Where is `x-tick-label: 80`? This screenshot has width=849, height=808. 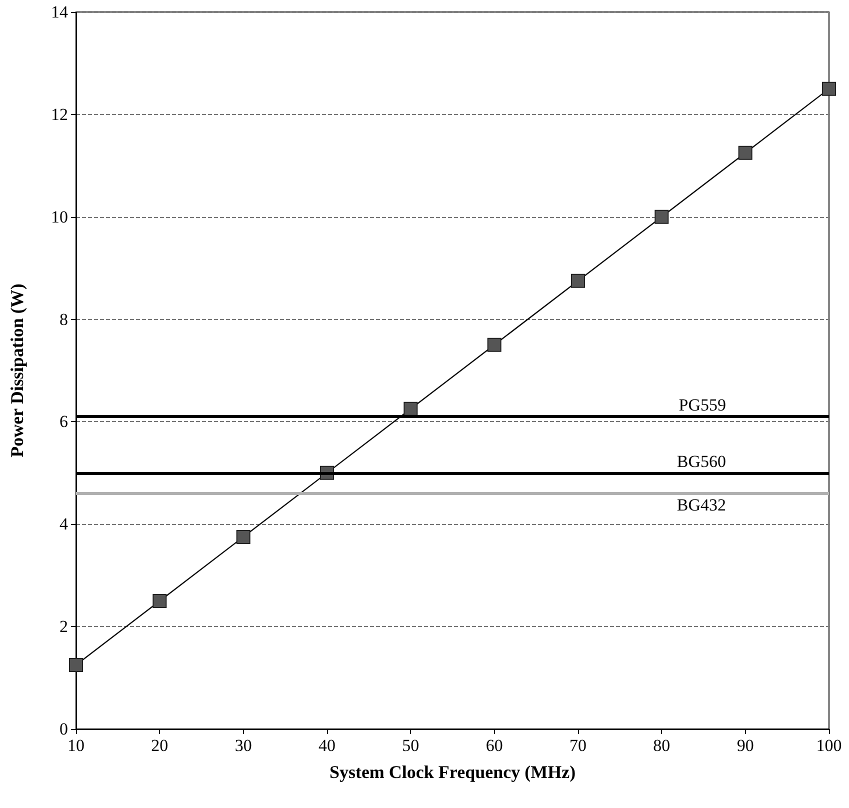
x-tick-label: 80 is located at coordinates (661, 745).